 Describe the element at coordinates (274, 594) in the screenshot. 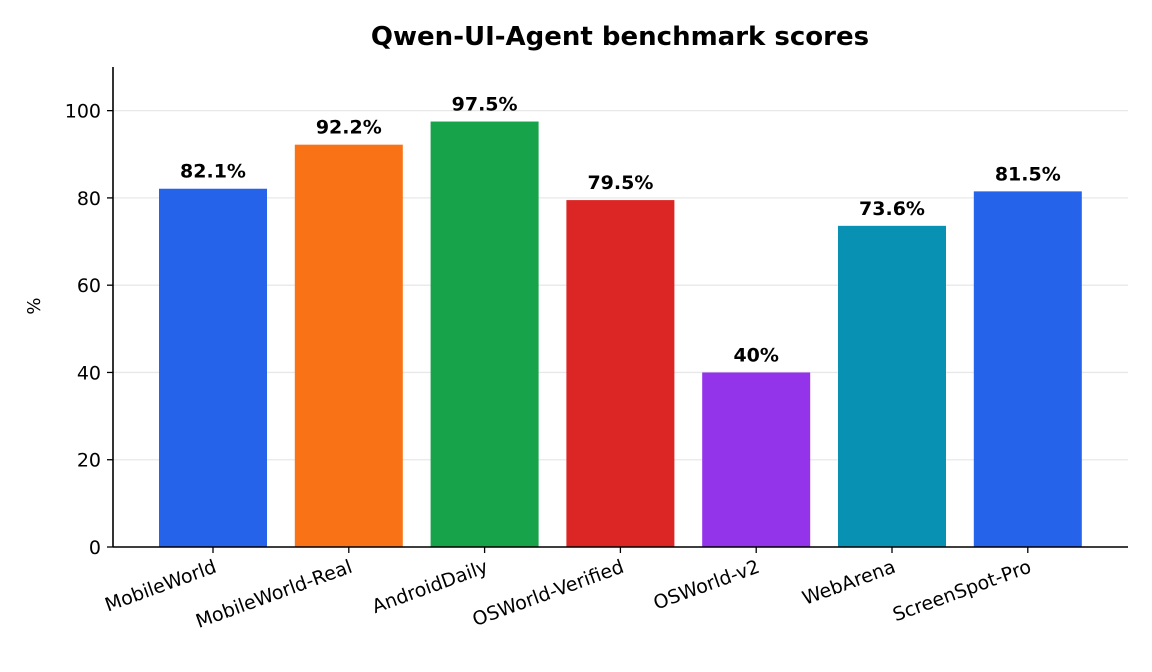

I see `x-tick-label: MobileWorld-Real` at that location.